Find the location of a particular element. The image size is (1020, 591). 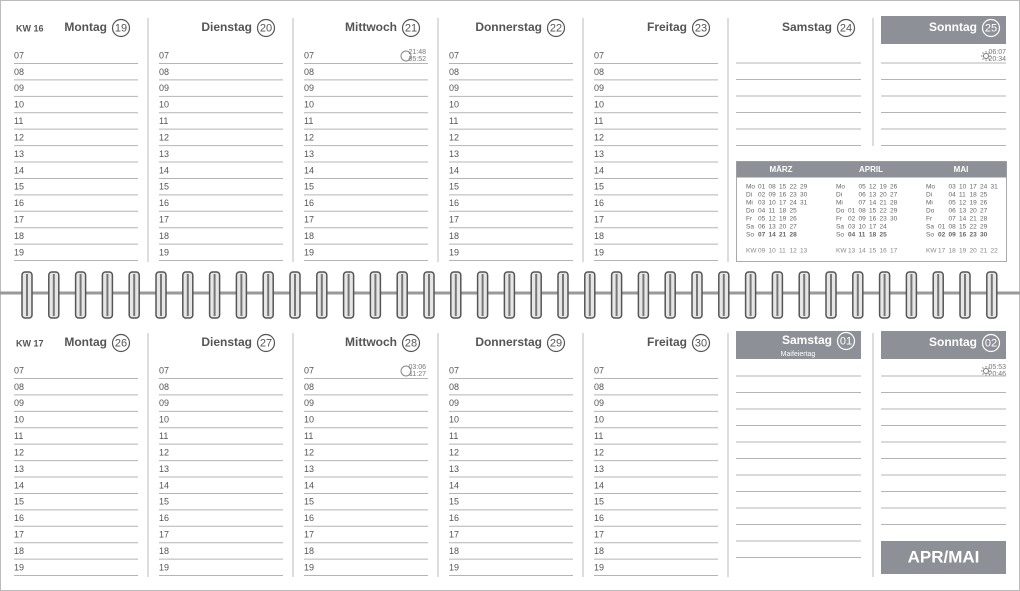

calendar-day: 02 is located at coordinates (762, 195).